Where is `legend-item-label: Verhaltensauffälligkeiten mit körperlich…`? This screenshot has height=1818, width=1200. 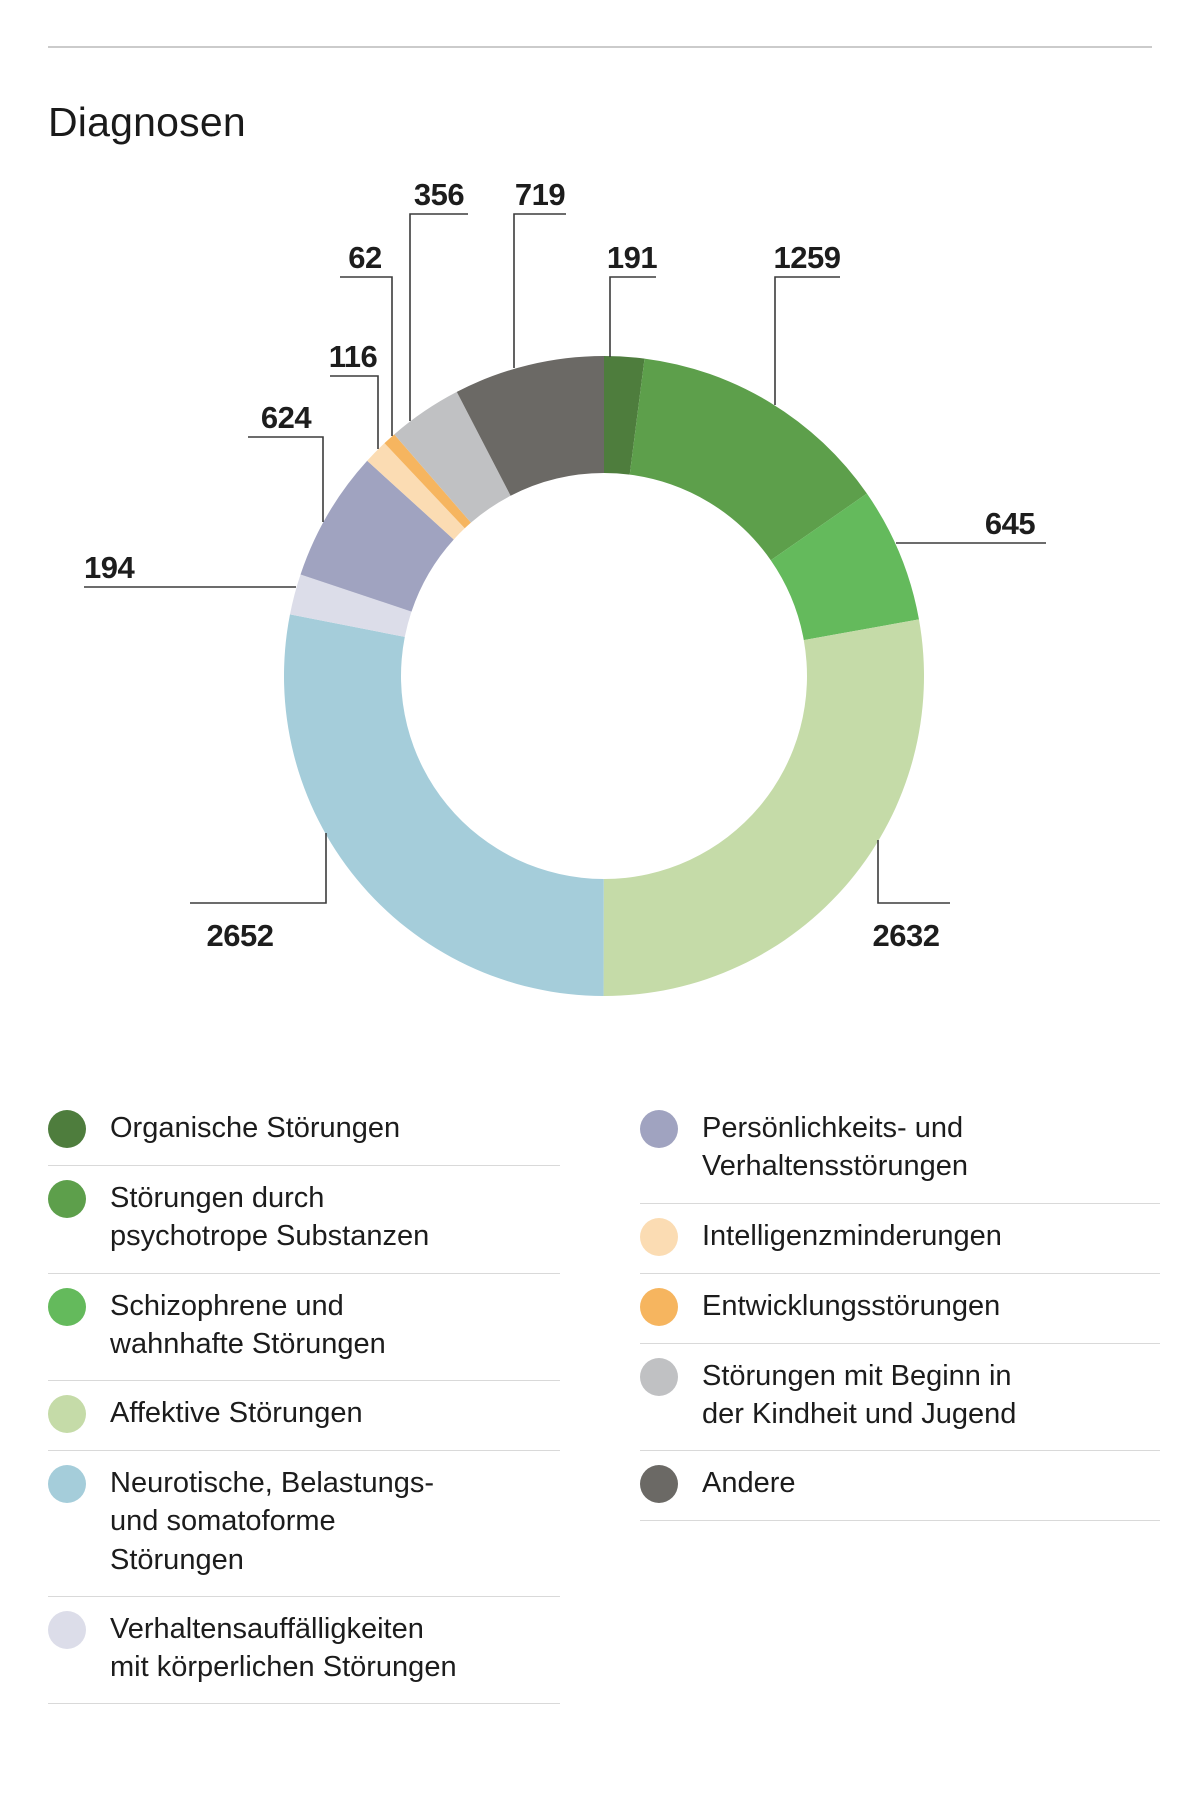 legend-item-label: Verhaltensauffälligkeiten mit körperlich… is located at coordinates (283, 1648).